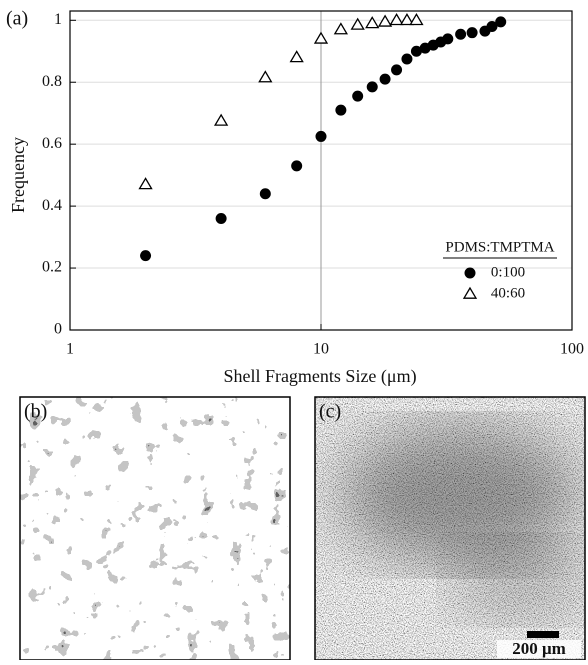 Image resolution: width=588 pixels, height=665 pixels. What do you see at coordinates (58, 329) in the screenshot?
I see `y-tick-label: 0` at bounding box center [58, 329].